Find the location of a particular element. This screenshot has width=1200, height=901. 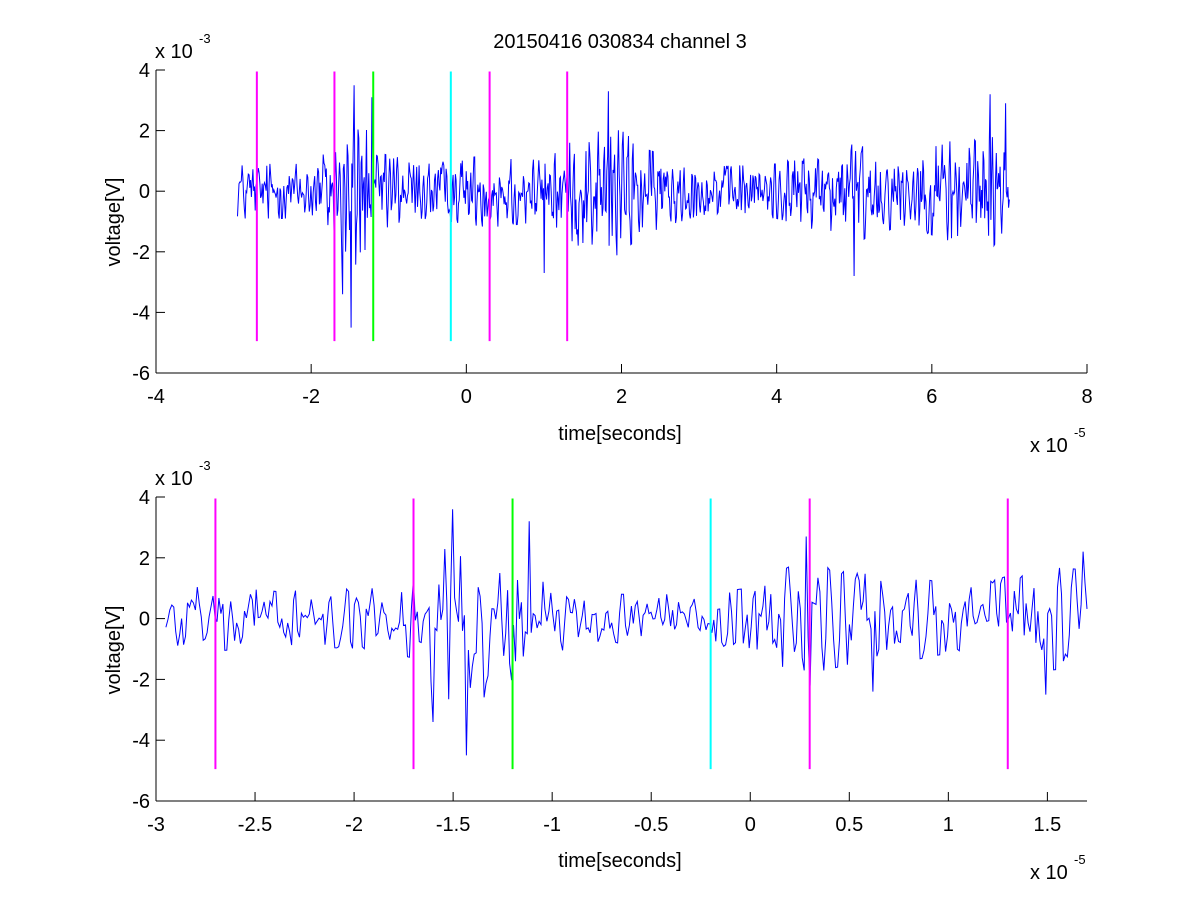

bottom-x-tick-label: -2 is located at coordinates (354, 825).